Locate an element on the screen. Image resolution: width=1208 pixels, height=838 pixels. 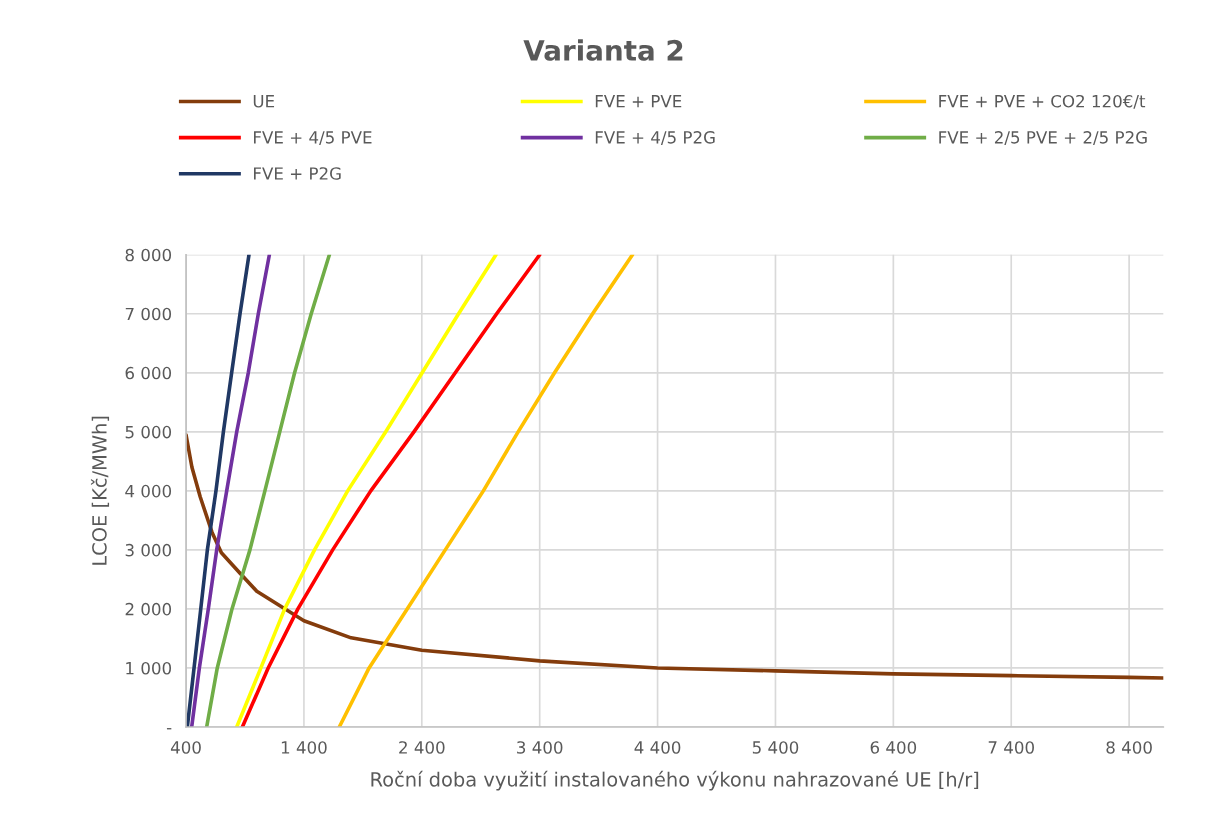
x-axis-title: Roční doba využití instalovaného výkonu nahrazované UE [h/r] is located at coordinates (675, 780).